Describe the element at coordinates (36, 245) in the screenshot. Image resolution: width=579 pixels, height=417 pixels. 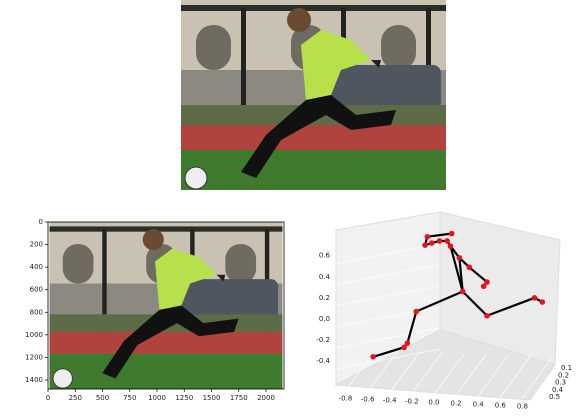
I see `y-tick-label: 200` at that location.